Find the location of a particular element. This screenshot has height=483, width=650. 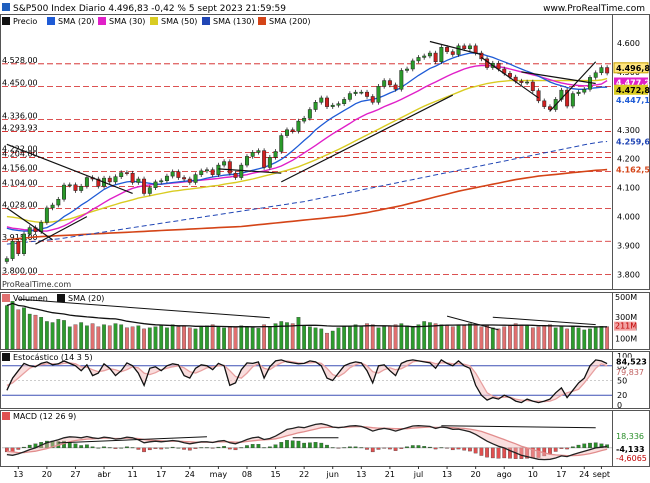

x-tick-label: 22 is located at coordinates (304, 474).